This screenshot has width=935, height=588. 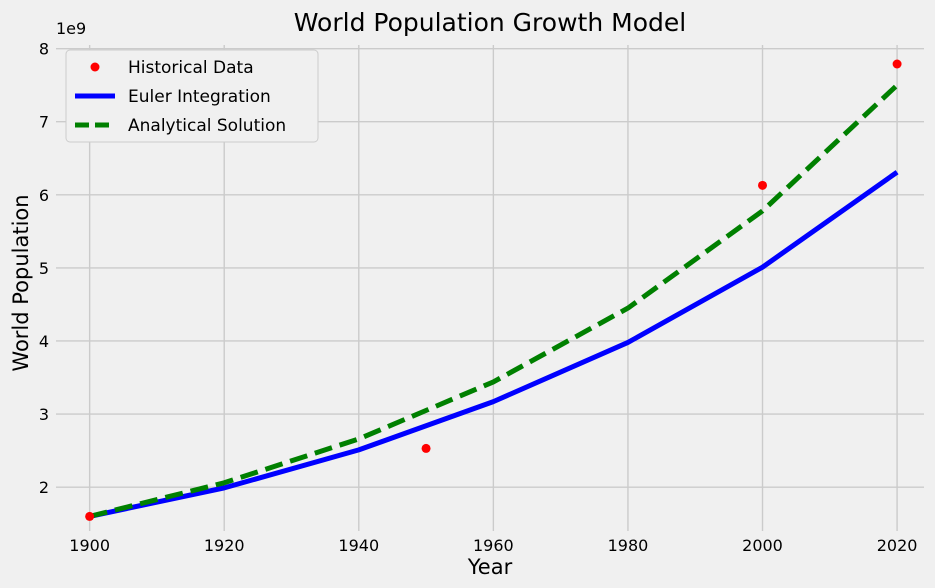 I want to click on x-tick-label: 2020, so click(x=897, y=545).